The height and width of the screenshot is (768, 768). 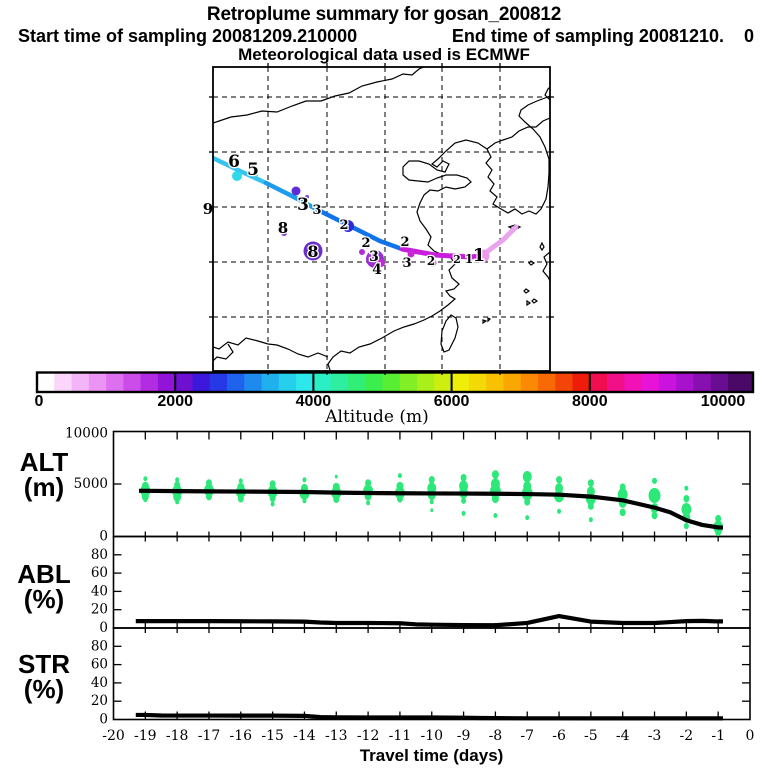 I want to click on x-tick-label: -1, so click(x=718, y=736).